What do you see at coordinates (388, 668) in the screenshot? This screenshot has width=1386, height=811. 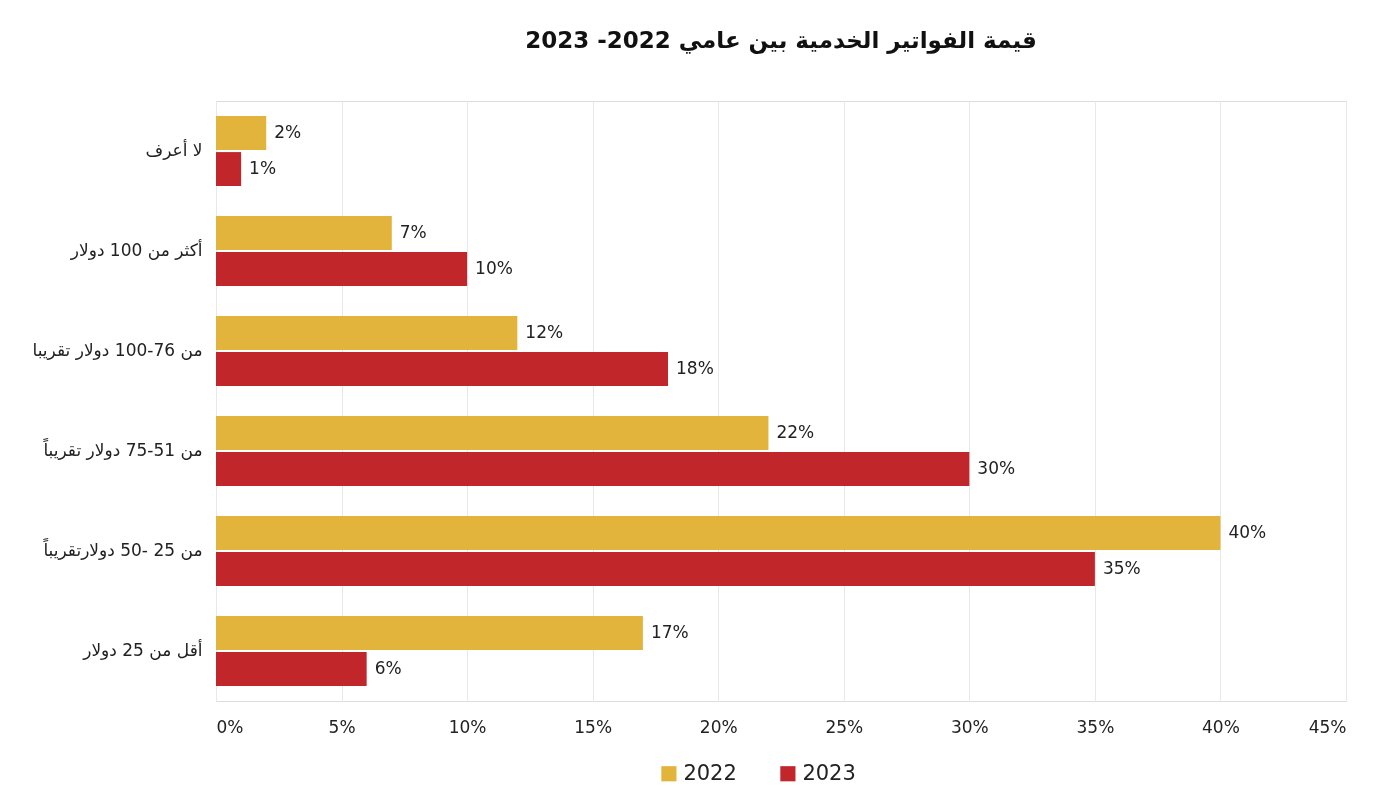 I see `data-label: 6%` at bounding box center [388, 668].